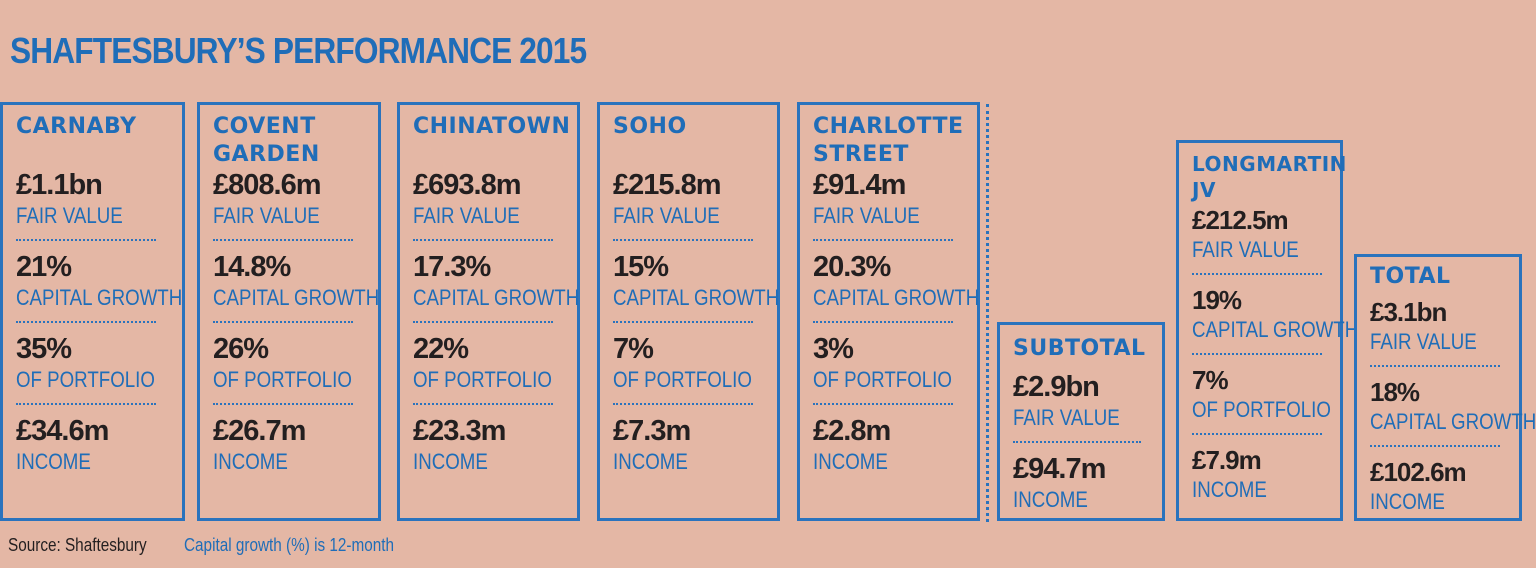 The height and width of the screenshot is (568, 1536). Describe the element at coordinates (1269, 164) in the screenshot. I see `area-name-line: LONGMARTIN` at that location.